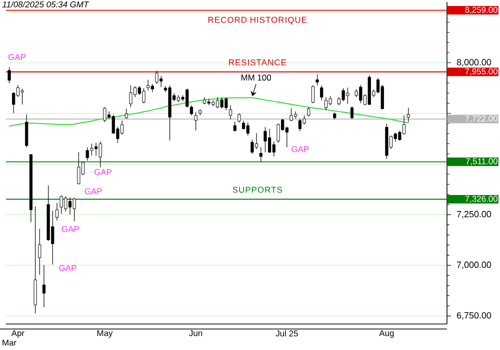 This screenshot has height=350, width=500. I want to click on ref-line-label: 8,259.00, so click(481, 10).